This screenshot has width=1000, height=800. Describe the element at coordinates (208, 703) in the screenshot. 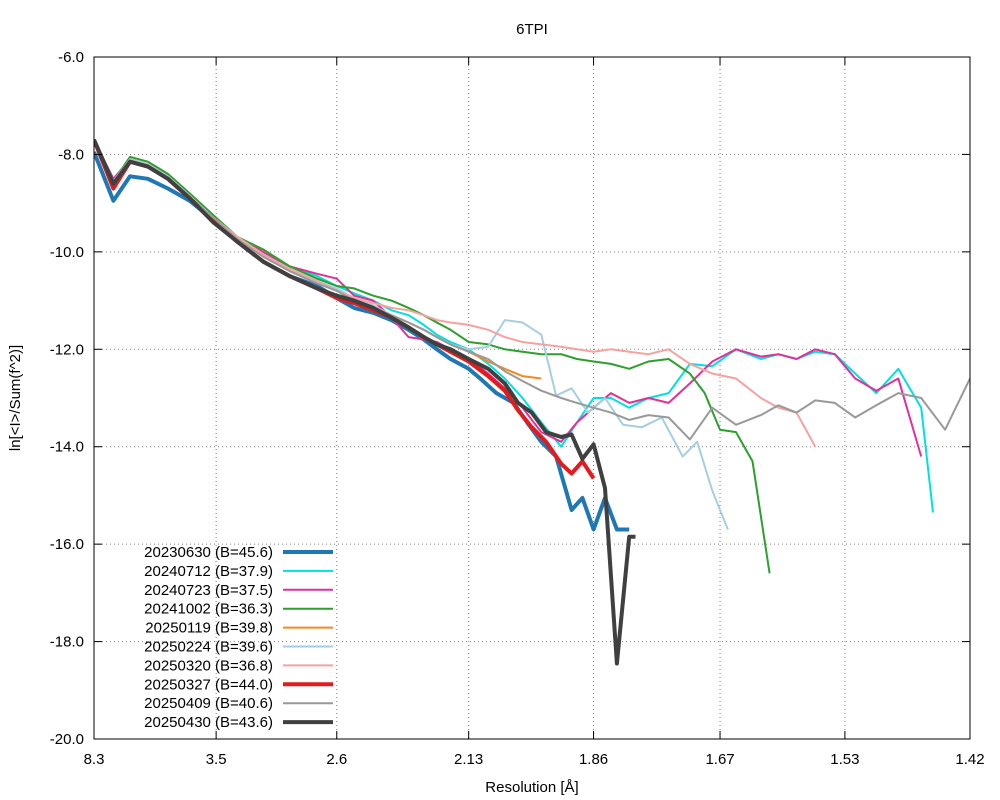

I see `legend-label: 20250409 (B=40.6)` at that location.